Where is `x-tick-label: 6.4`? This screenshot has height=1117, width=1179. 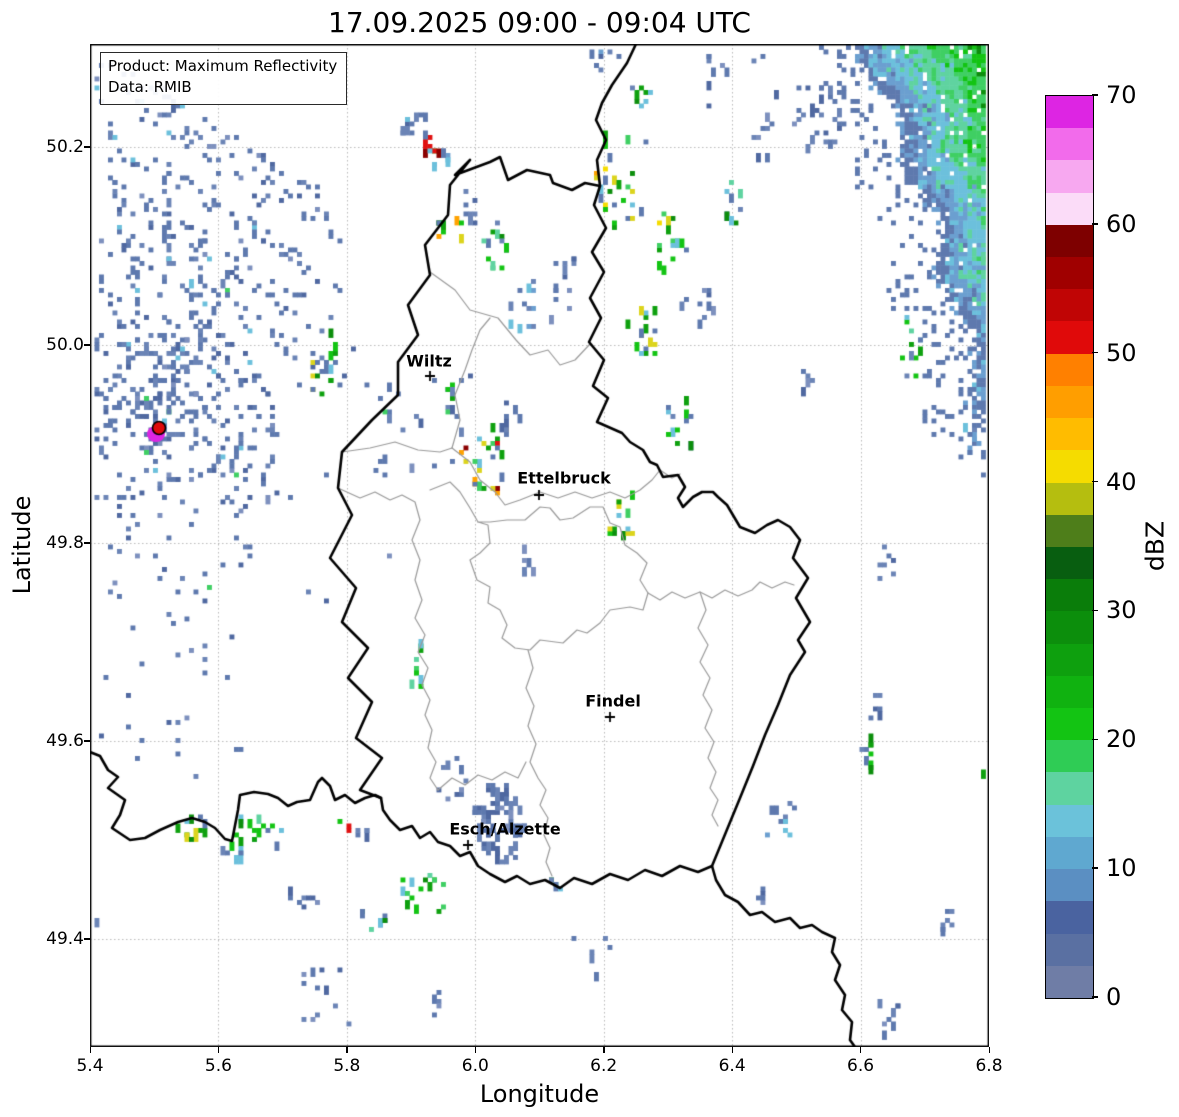 x-tick-label: 6.4 is located at coordinates (732, 1066).